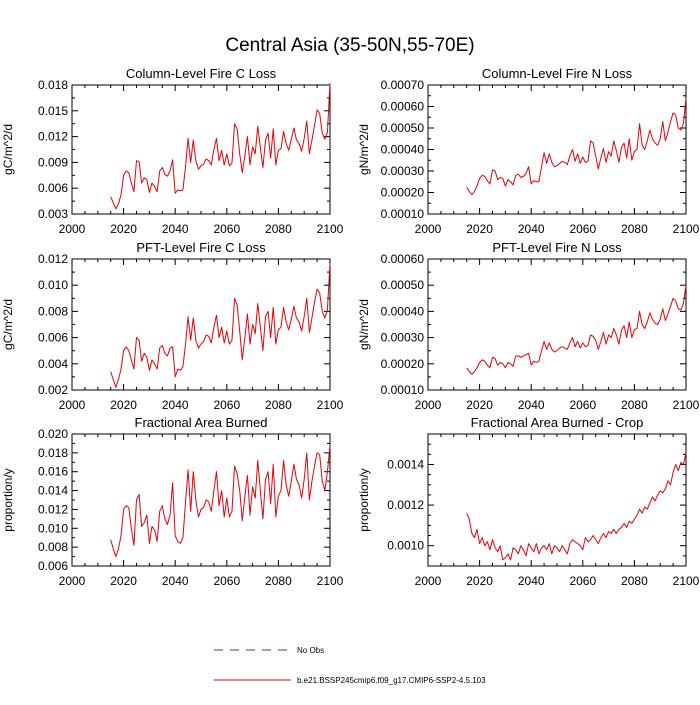  Describe the element at coordinates (201, 247) in the screenshot. I see `panel-title: PFT-Level Fire C Loss` at that location.